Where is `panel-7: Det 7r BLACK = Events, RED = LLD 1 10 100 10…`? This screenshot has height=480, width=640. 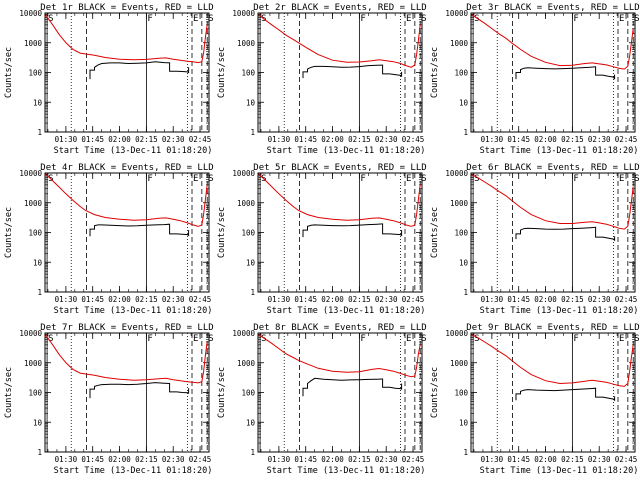
panel-7: Det 7r BLACK = Events, RED = LLD 1 10 100 10… is located at coordinates (109, 399).